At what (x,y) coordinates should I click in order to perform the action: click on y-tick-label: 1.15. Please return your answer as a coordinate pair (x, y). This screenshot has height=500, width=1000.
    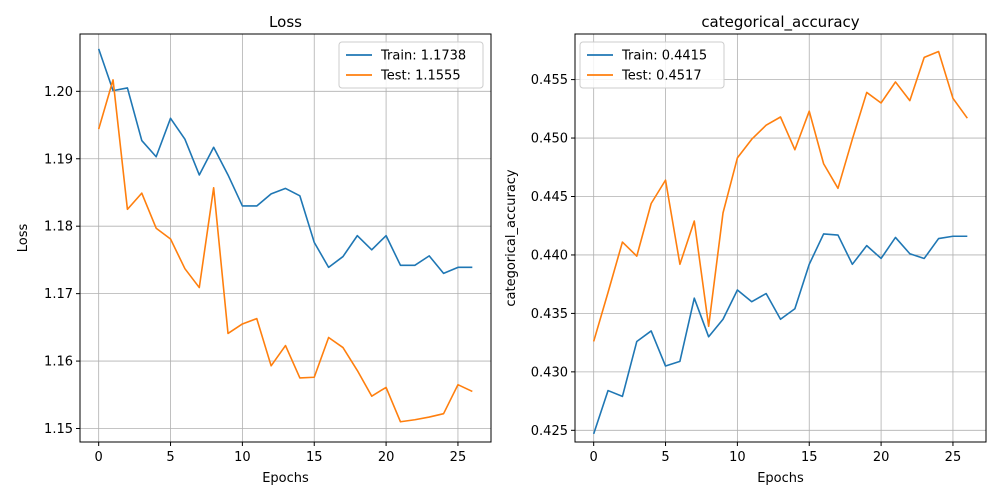
    Looking at the image, I should click on (58, 429).